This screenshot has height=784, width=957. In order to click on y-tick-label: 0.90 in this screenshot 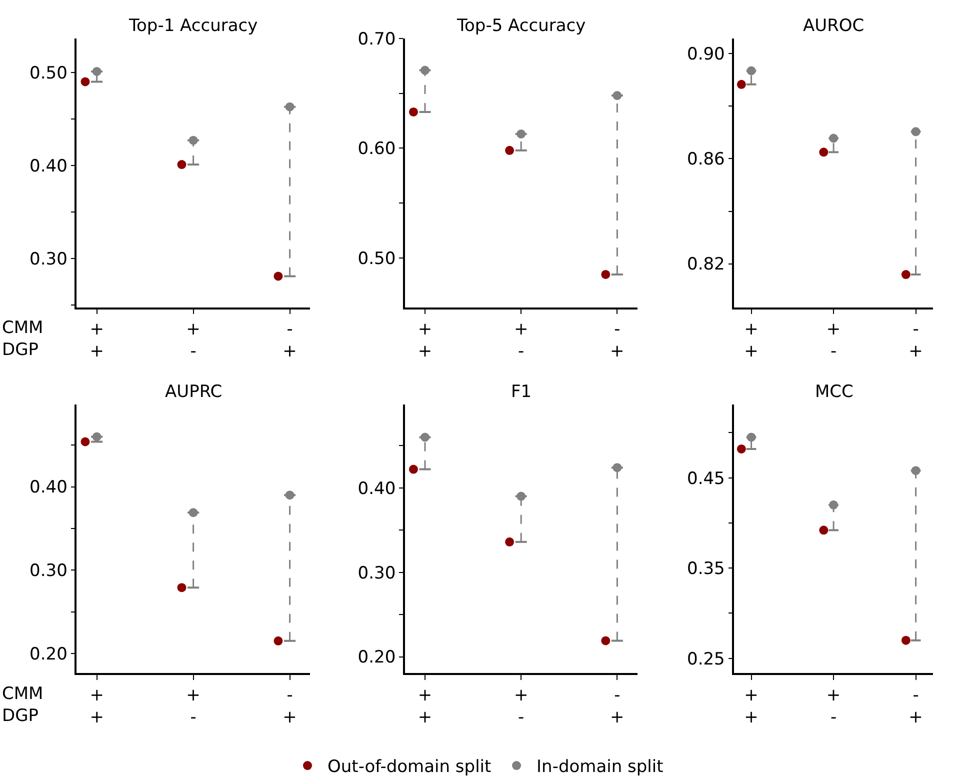, I will do `click(706, 54)`.